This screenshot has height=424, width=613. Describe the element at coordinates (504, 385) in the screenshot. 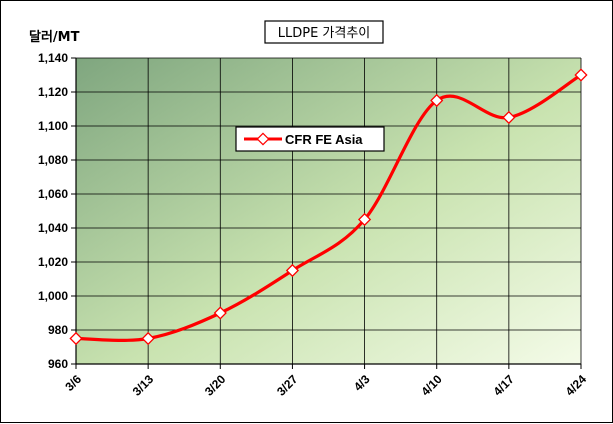

I see `x-tick-label: 4/17` at that location.